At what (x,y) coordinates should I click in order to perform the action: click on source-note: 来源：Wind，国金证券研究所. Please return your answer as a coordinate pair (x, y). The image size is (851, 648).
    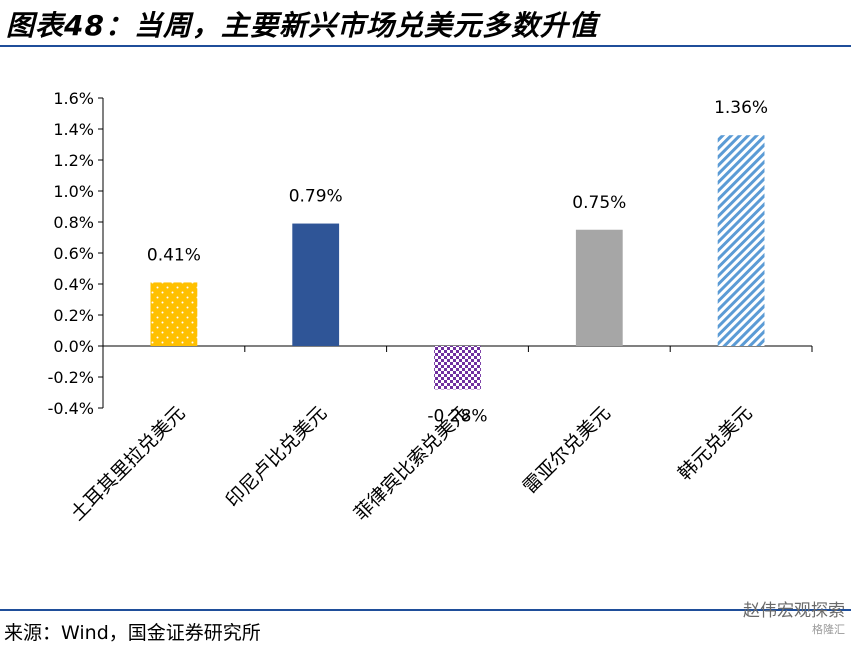
    Looking at the image, I should click on (132, 633).